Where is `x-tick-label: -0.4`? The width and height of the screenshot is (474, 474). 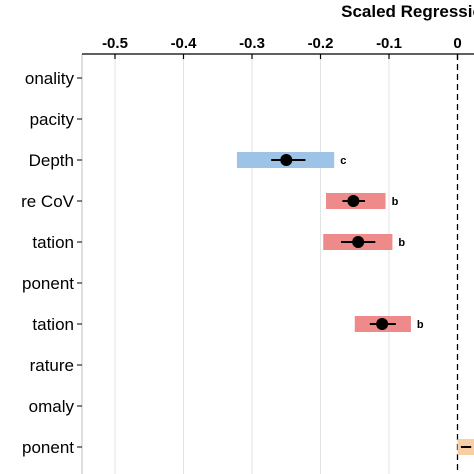
x-tick-label: -0.4 is located at coordinates (184, 43).